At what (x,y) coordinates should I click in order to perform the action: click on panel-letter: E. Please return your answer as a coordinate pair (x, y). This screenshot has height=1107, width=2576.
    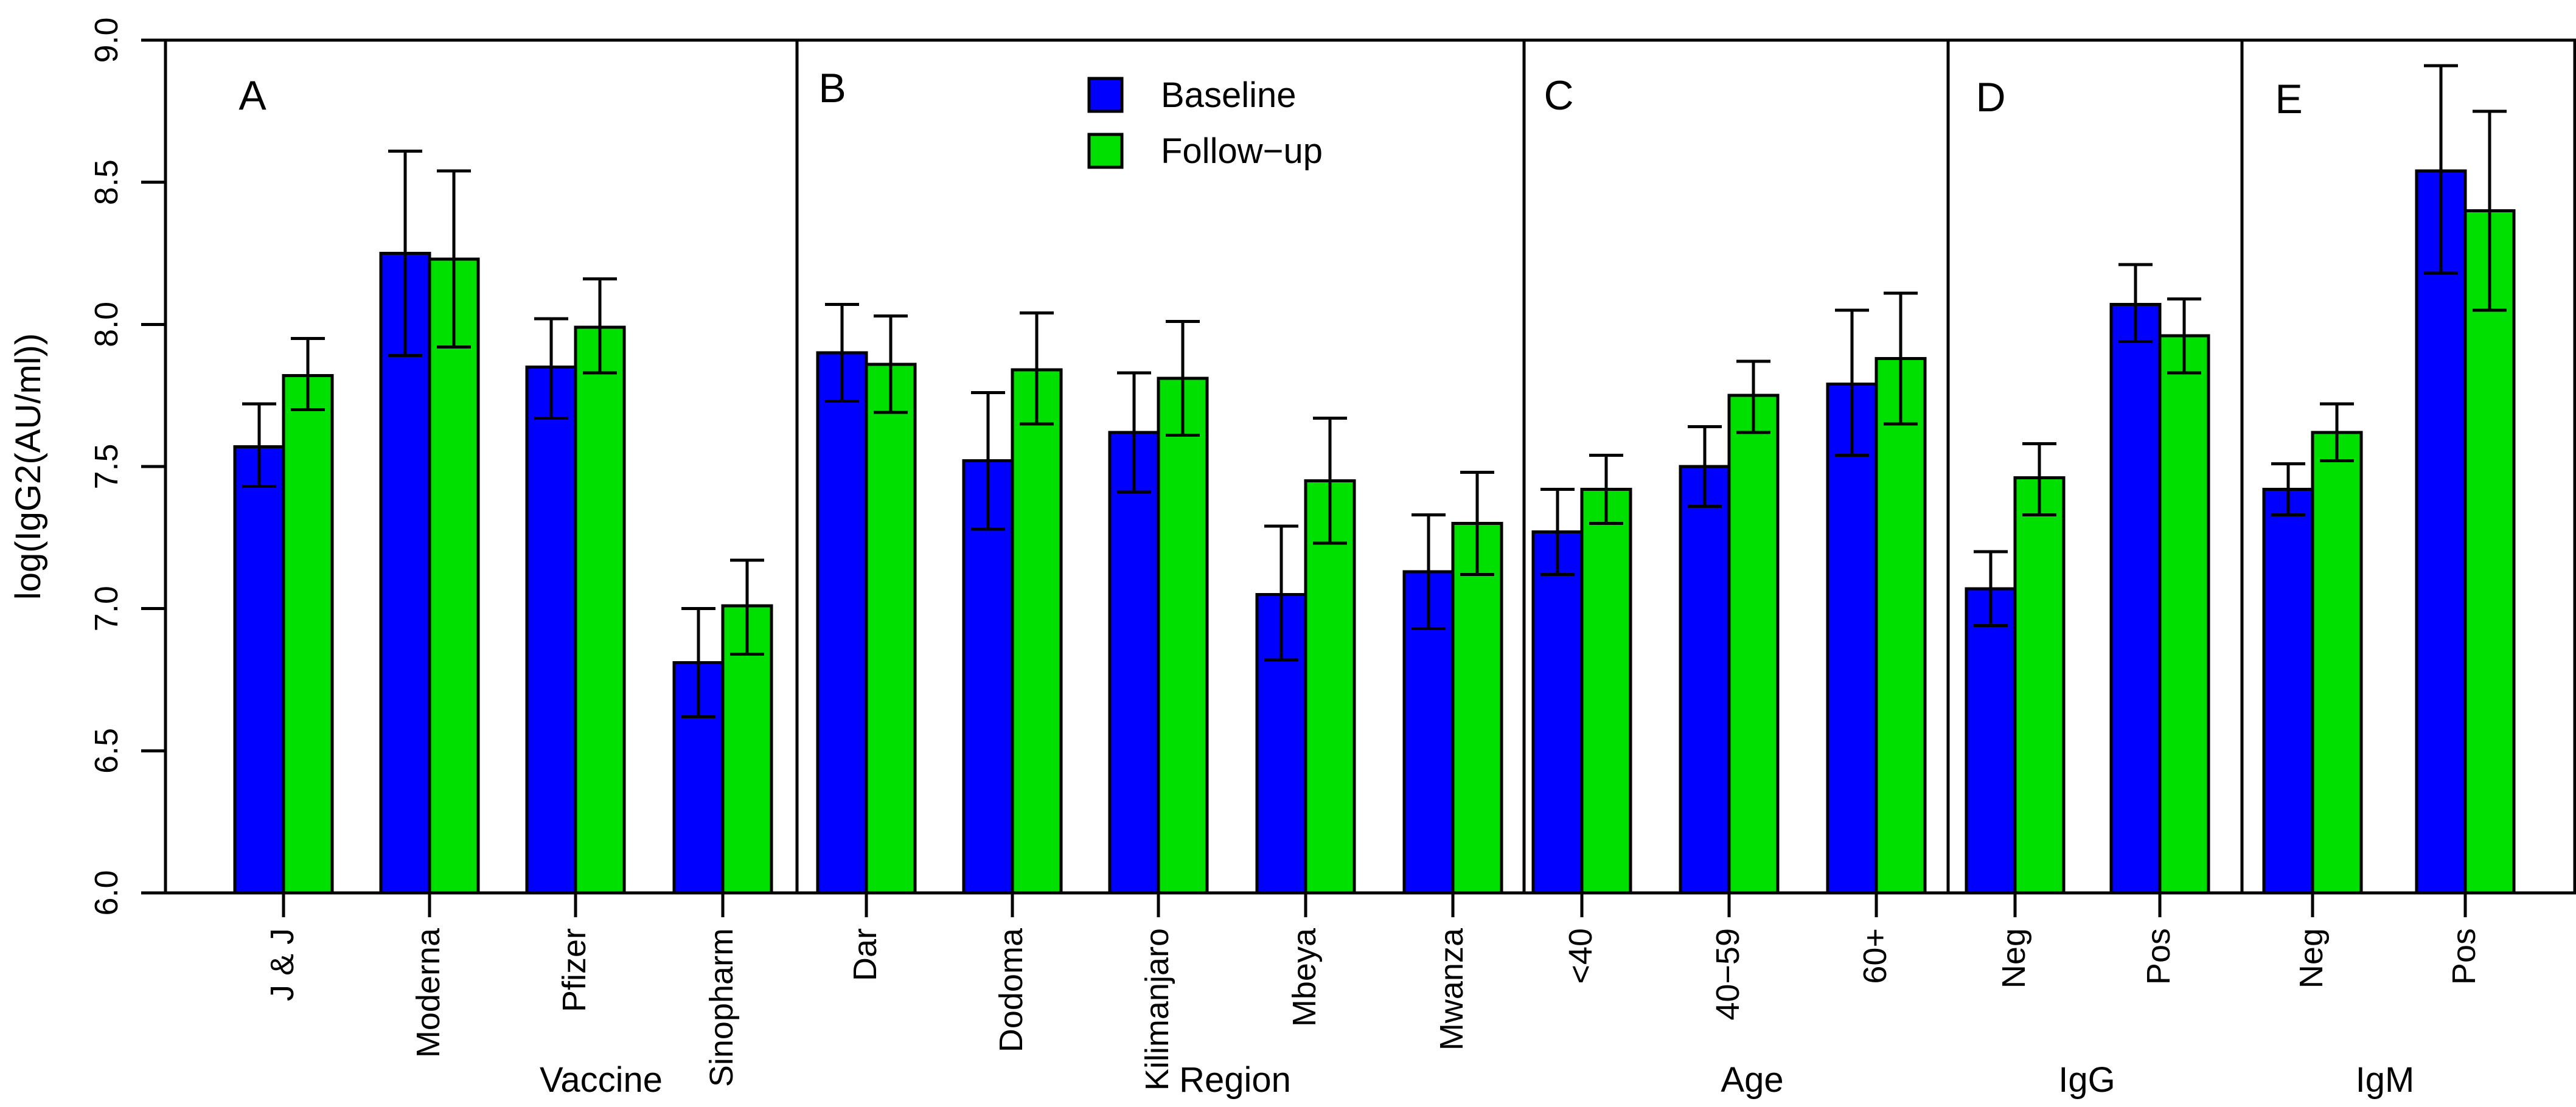
    Looking at the image, I should click on (2288, 99).